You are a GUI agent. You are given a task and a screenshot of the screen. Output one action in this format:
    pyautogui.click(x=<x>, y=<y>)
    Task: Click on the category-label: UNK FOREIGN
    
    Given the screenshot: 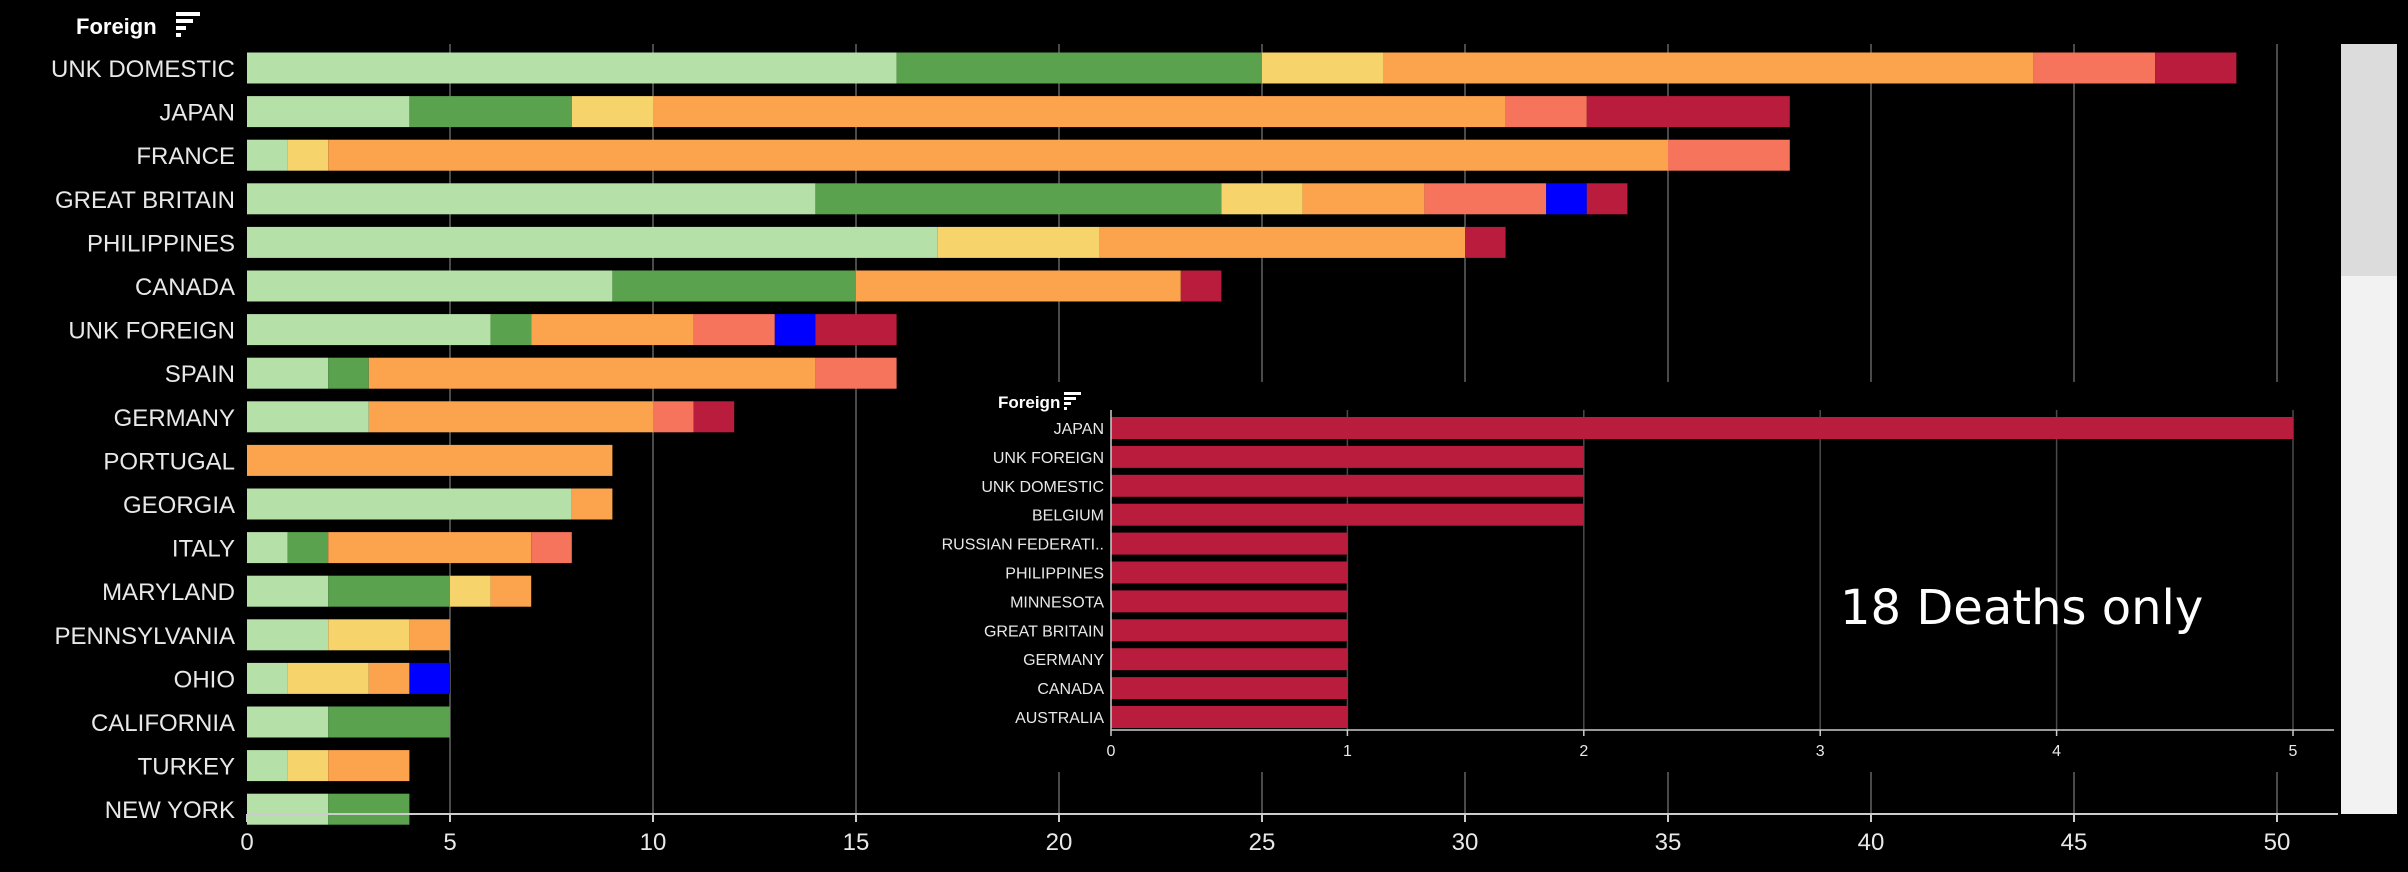 What is the action you would take?
    pyautogui.click(x=151, y=331)
    